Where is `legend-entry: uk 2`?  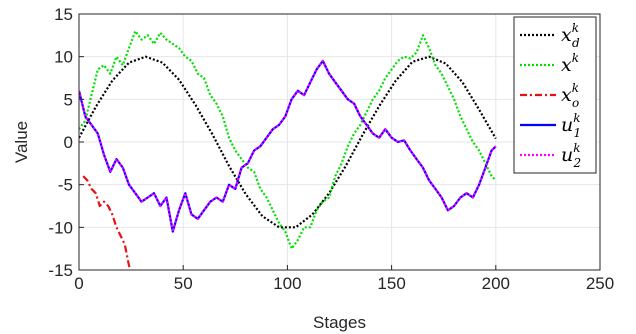
legend-entry: uk 2 is located at coordinates (571, 155).